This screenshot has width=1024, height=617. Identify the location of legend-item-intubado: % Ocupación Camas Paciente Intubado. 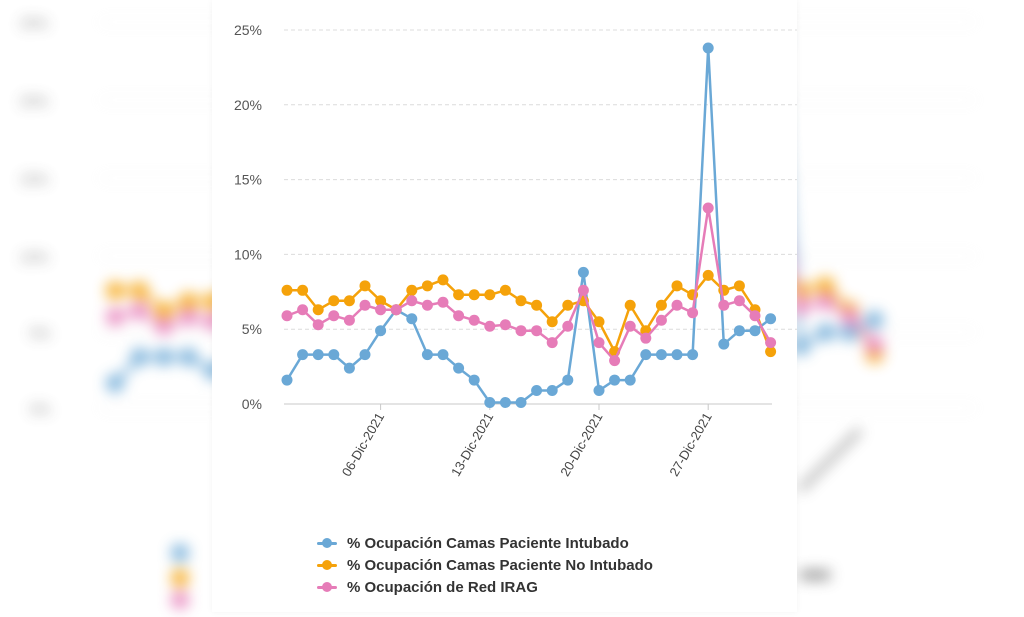
(485, 543).